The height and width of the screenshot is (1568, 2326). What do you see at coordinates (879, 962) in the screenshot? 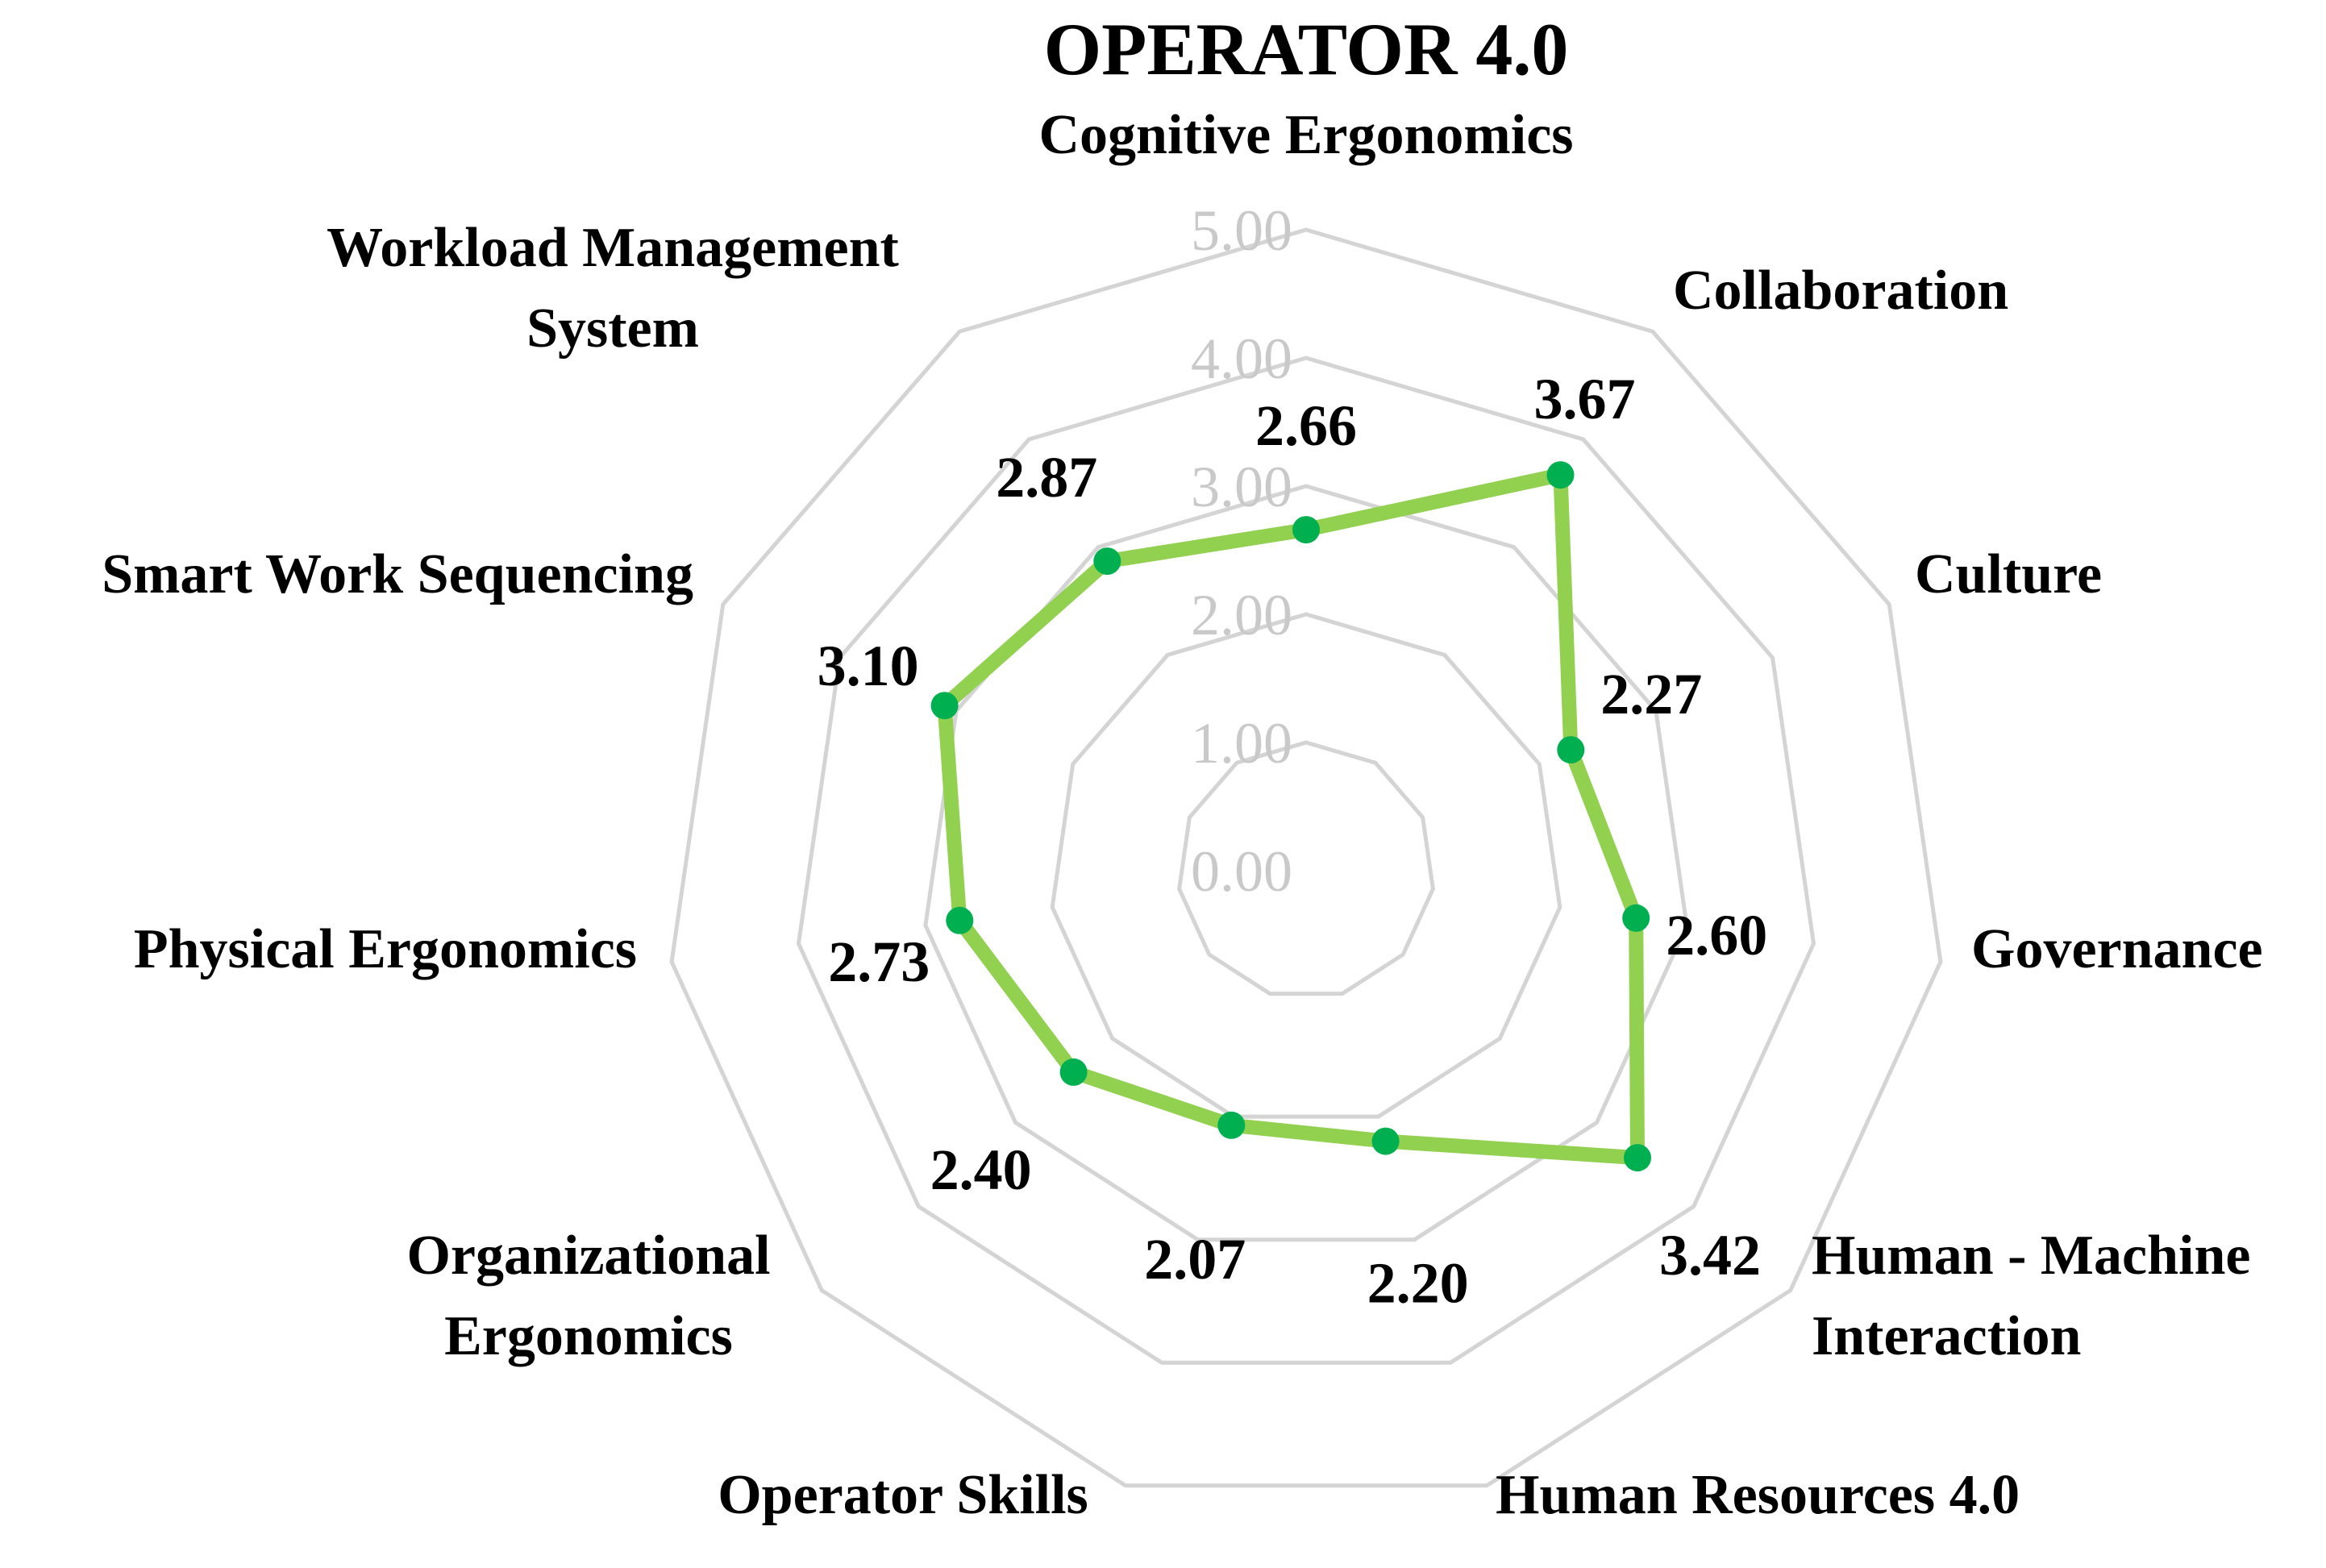
I see `data-label-8: 2.73` at bounding box center [879, 962].